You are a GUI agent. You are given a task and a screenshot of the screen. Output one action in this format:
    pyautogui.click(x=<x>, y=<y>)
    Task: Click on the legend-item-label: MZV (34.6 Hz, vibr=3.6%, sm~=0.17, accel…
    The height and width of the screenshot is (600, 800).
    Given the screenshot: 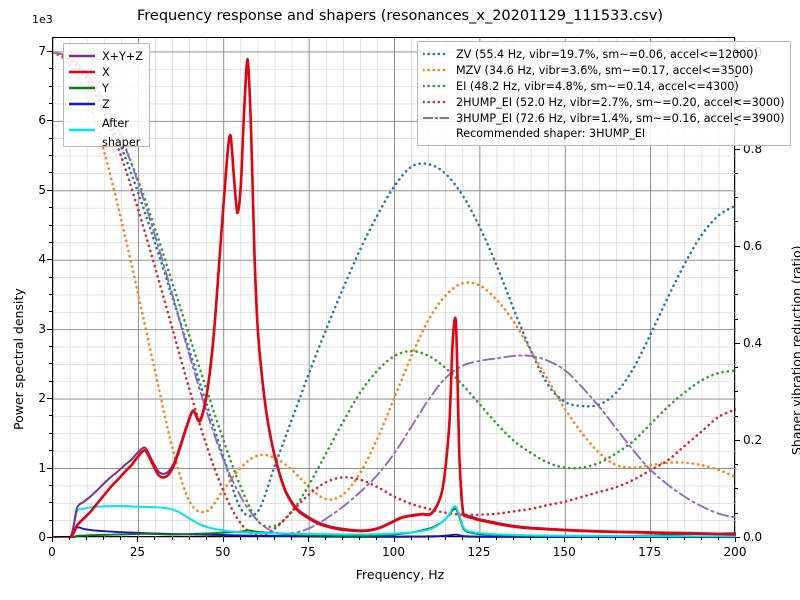 What is the action you would take?
    pyautogui.click(x=605, y=70)
    